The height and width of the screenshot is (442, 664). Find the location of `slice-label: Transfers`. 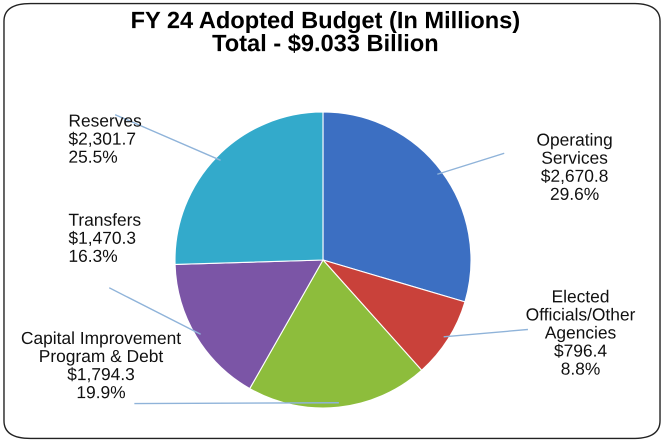

slice-label: Transfers is located at coordinates (104, 219).